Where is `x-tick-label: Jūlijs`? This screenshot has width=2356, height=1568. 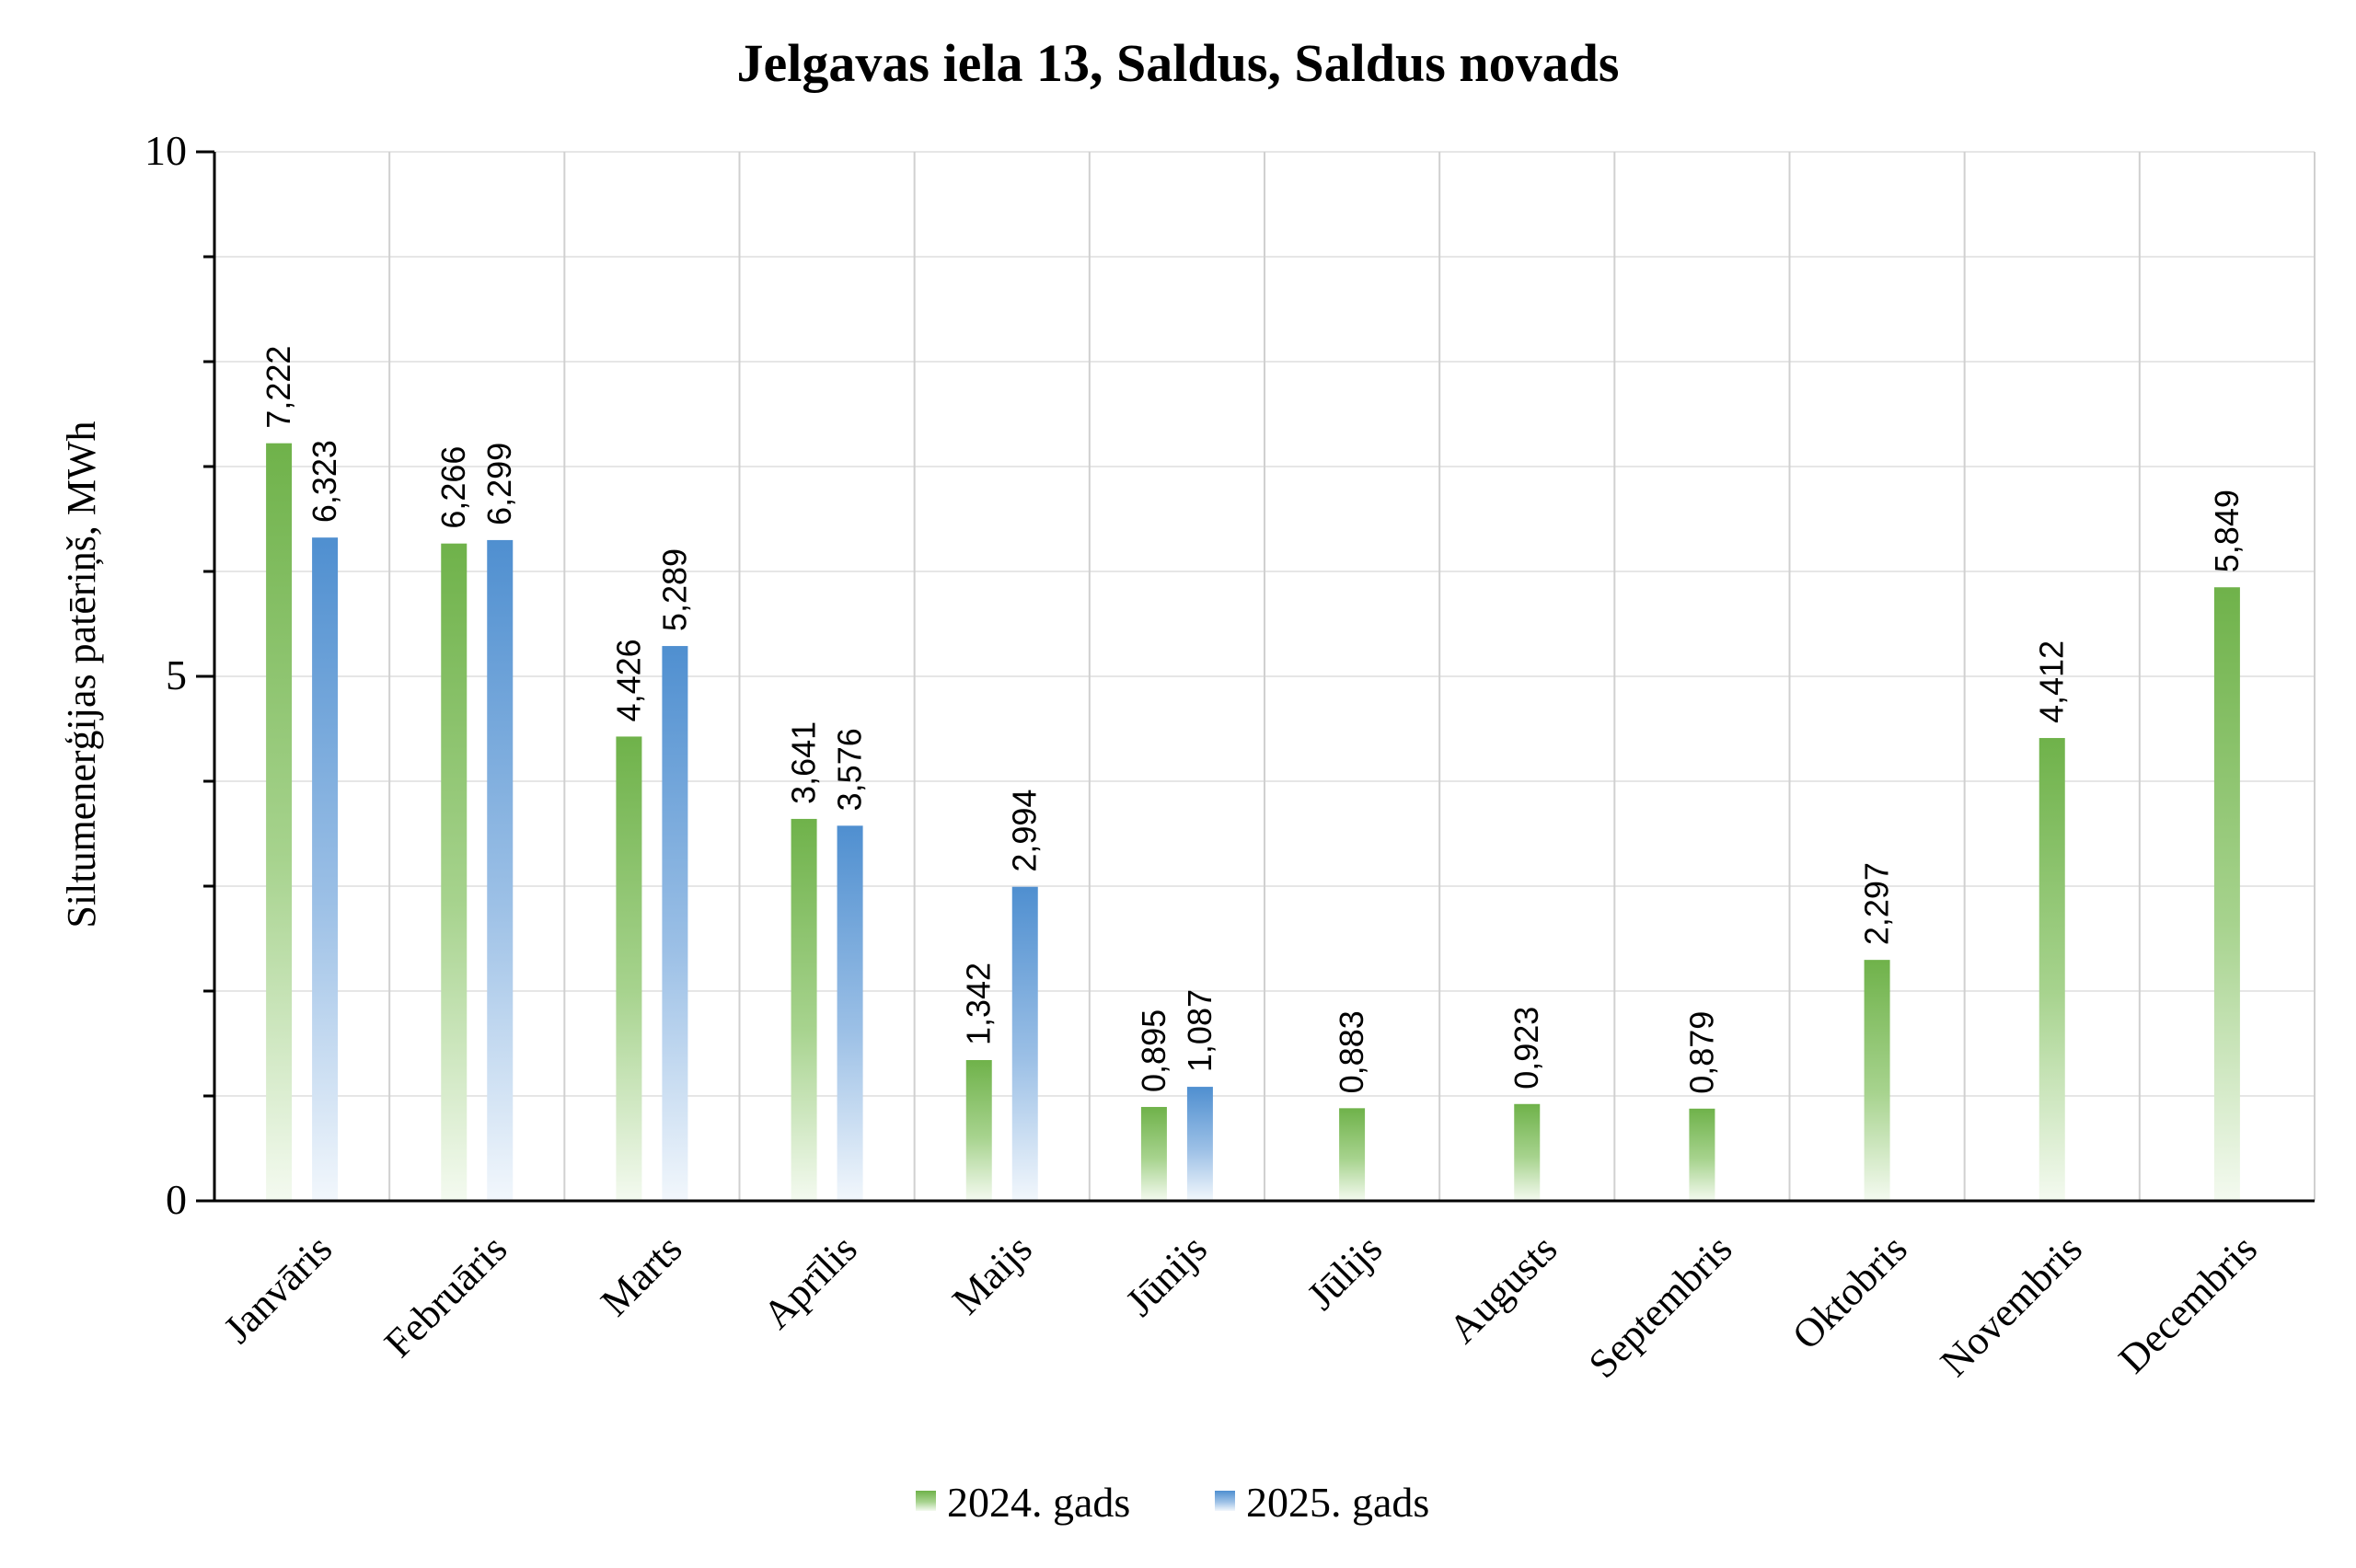 x-tick-label: Jūlijs is located at coordinates (1345, 1272).